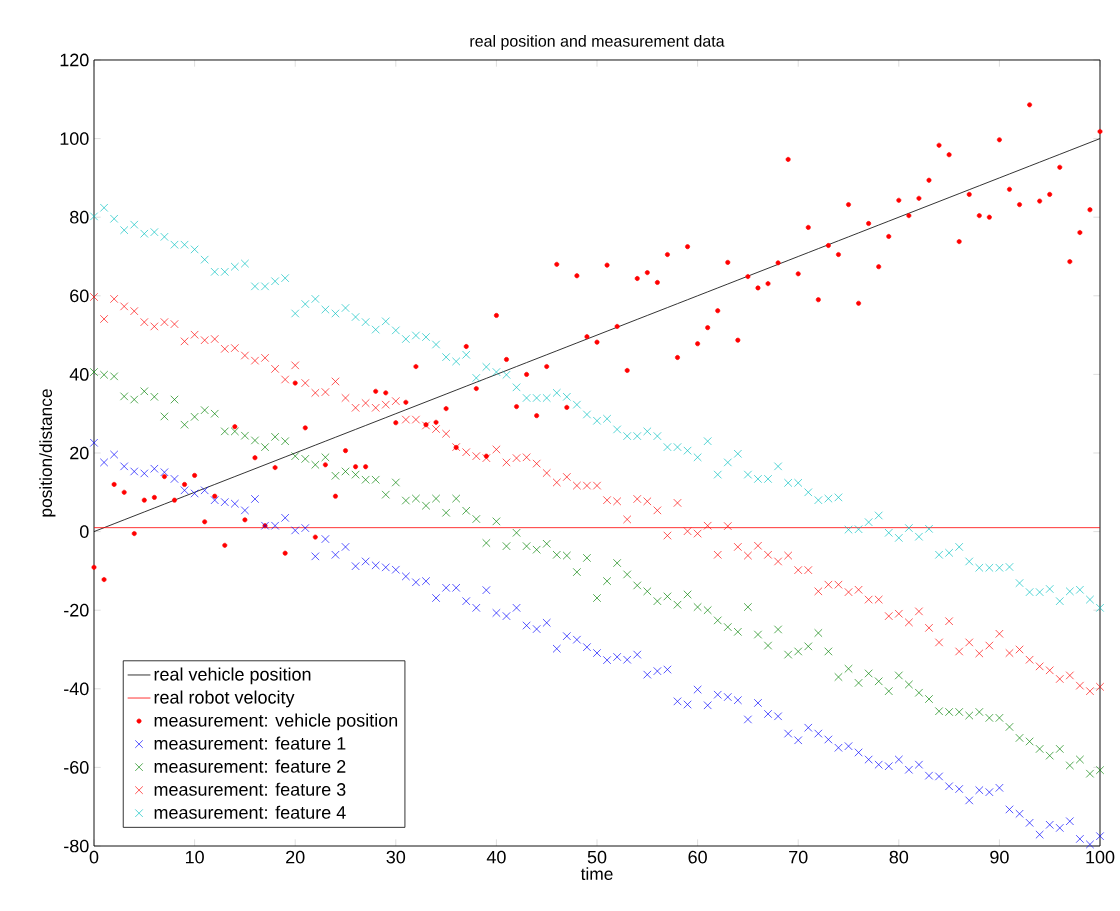  What do you see at coordinates (76, 689) in the screenshot?
I see `y-tick-label: -40` at bounding box center [76, 689].